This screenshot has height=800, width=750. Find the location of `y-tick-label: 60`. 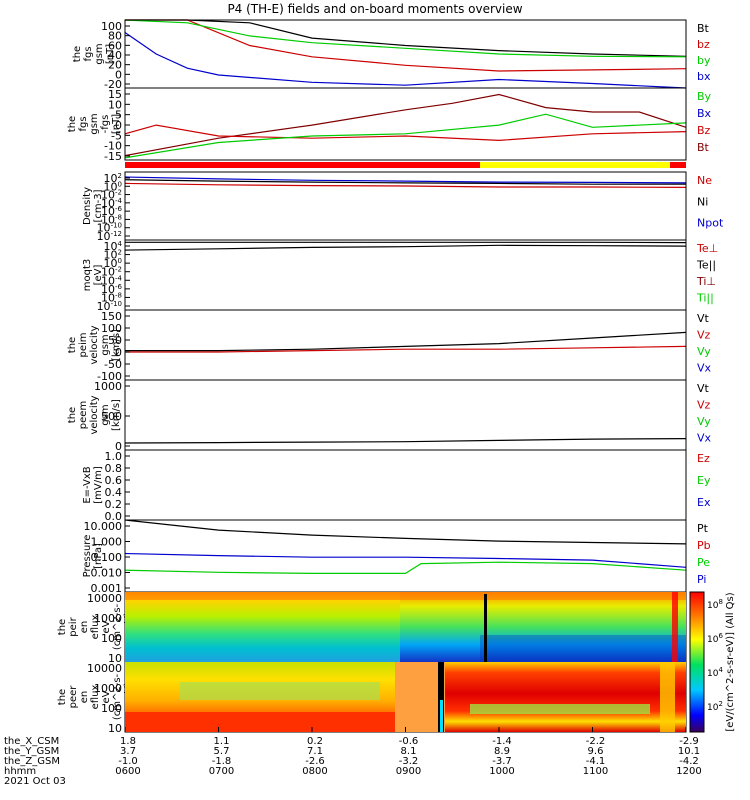

y-tick-label: 60 is located at coordinates (115, 45).